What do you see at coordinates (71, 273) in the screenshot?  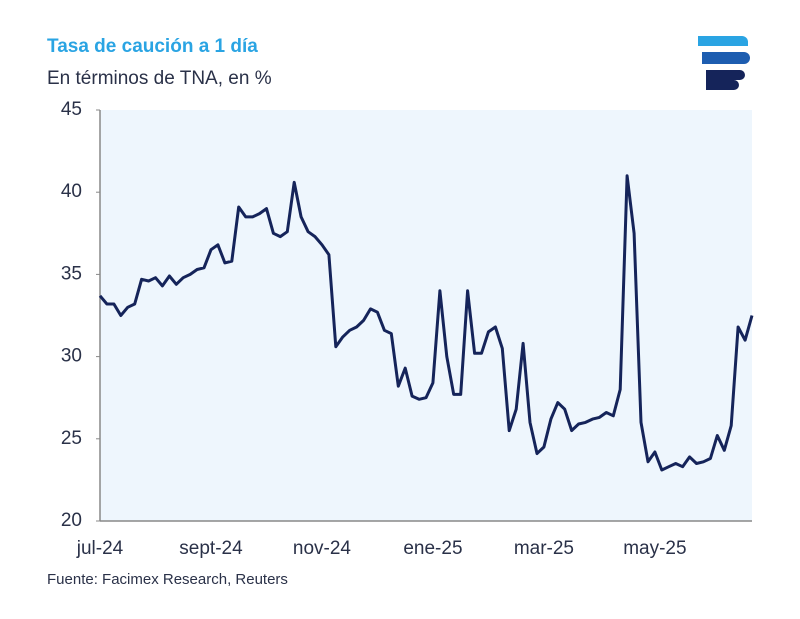 I see `y-tick-label: 35` at bounding box center [71, 273].